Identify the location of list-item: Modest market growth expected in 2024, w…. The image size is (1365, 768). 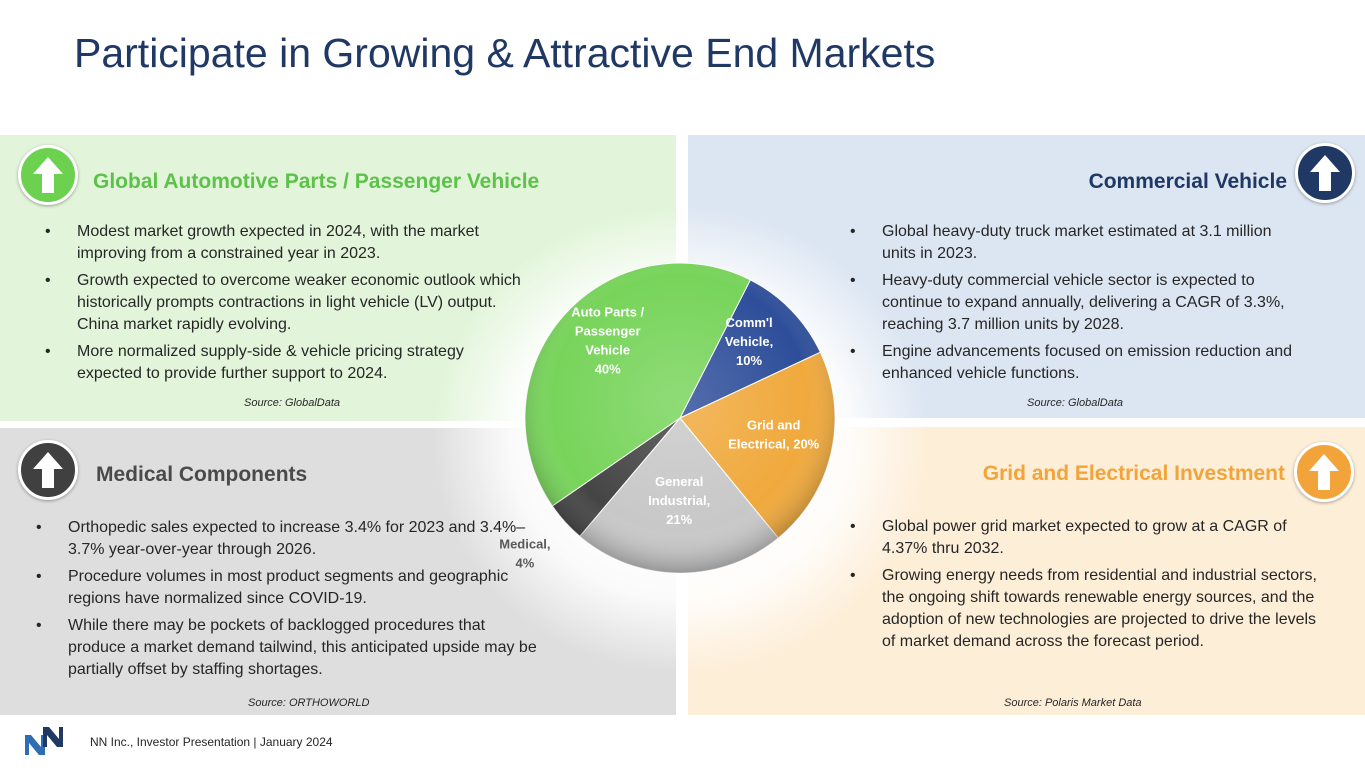
(285, 243).